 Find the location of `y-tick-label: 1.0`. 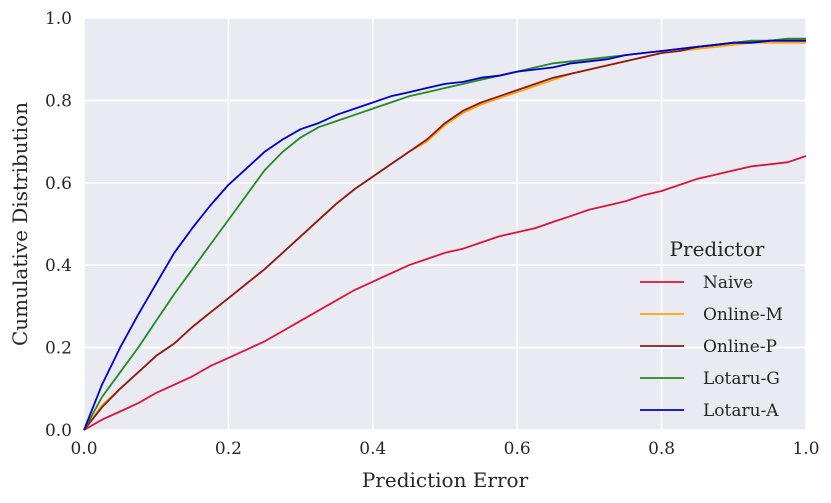

y-tick-label: 1.0 is located at coordinates (58, 19).